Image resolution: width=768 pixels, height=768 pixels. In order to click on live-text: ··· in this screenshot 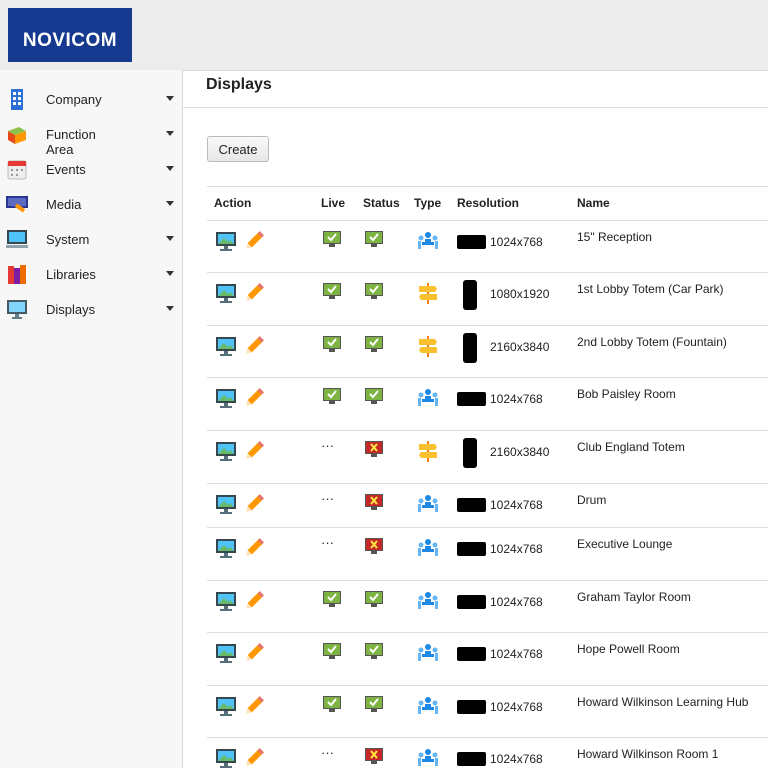, I will do `click(327, 445)`.